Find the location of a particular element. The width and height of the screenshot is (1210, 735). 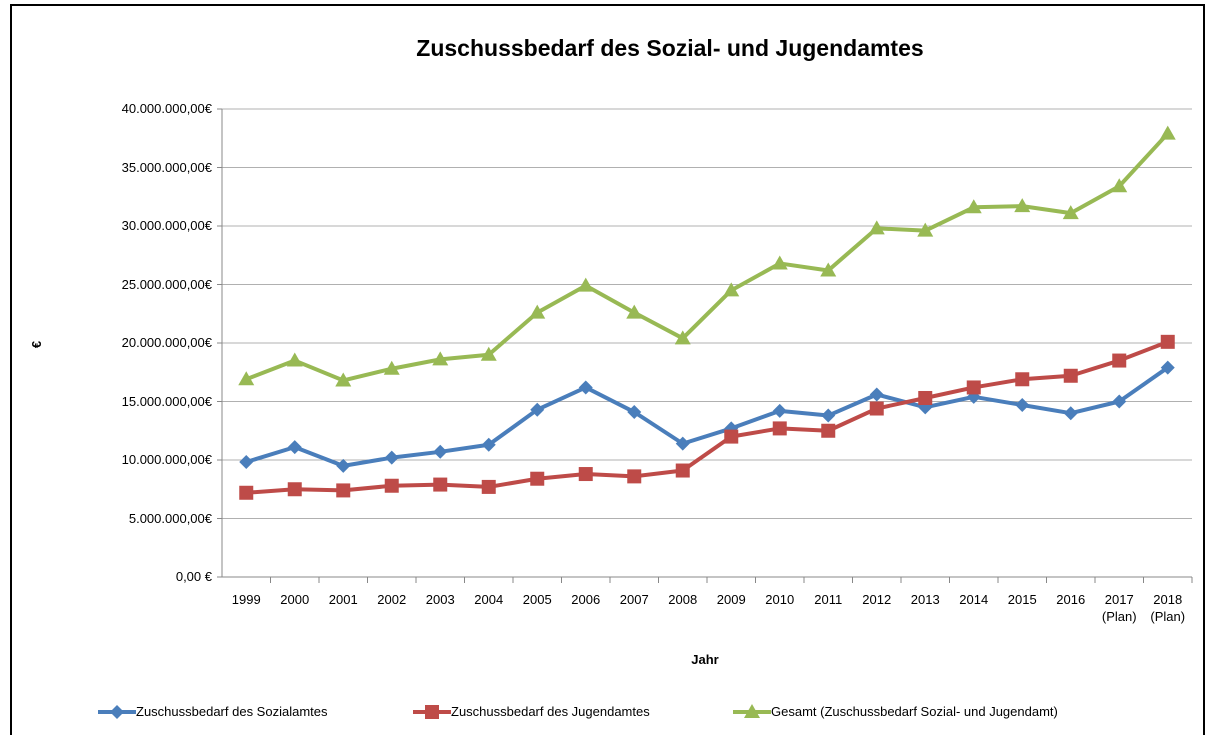

legend-label: Zuschussbedarf des Sozialamtes is located at coordinates (232, 711).